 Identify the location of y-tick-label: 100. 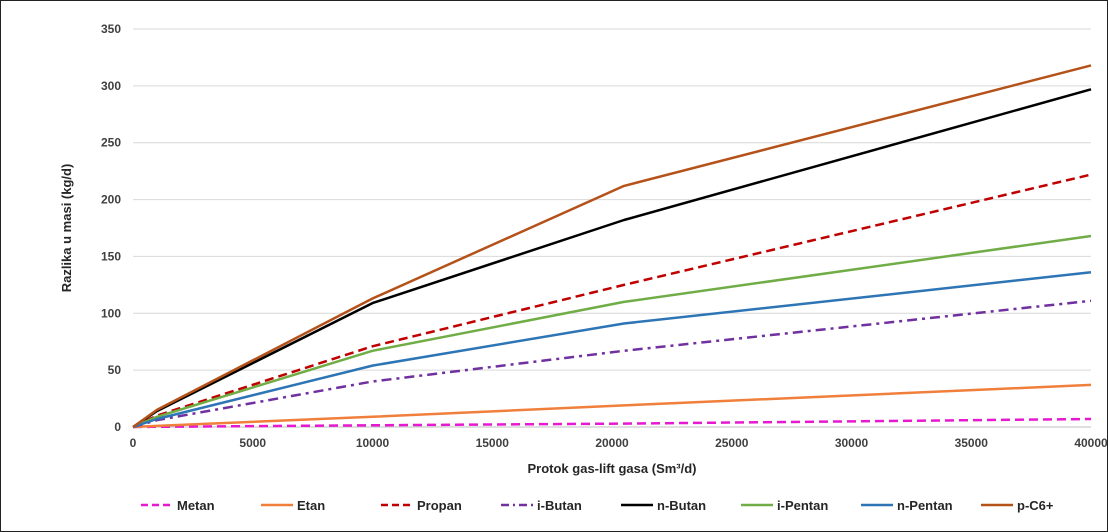
(111, 313).